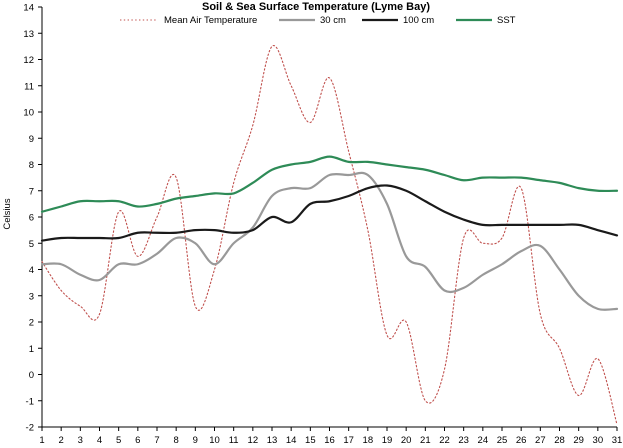 This screenshot has width=623, height=448. Describe the element at coordinates (31, 270) in the screenshot. I see `y-tick-label: 4` at that location.